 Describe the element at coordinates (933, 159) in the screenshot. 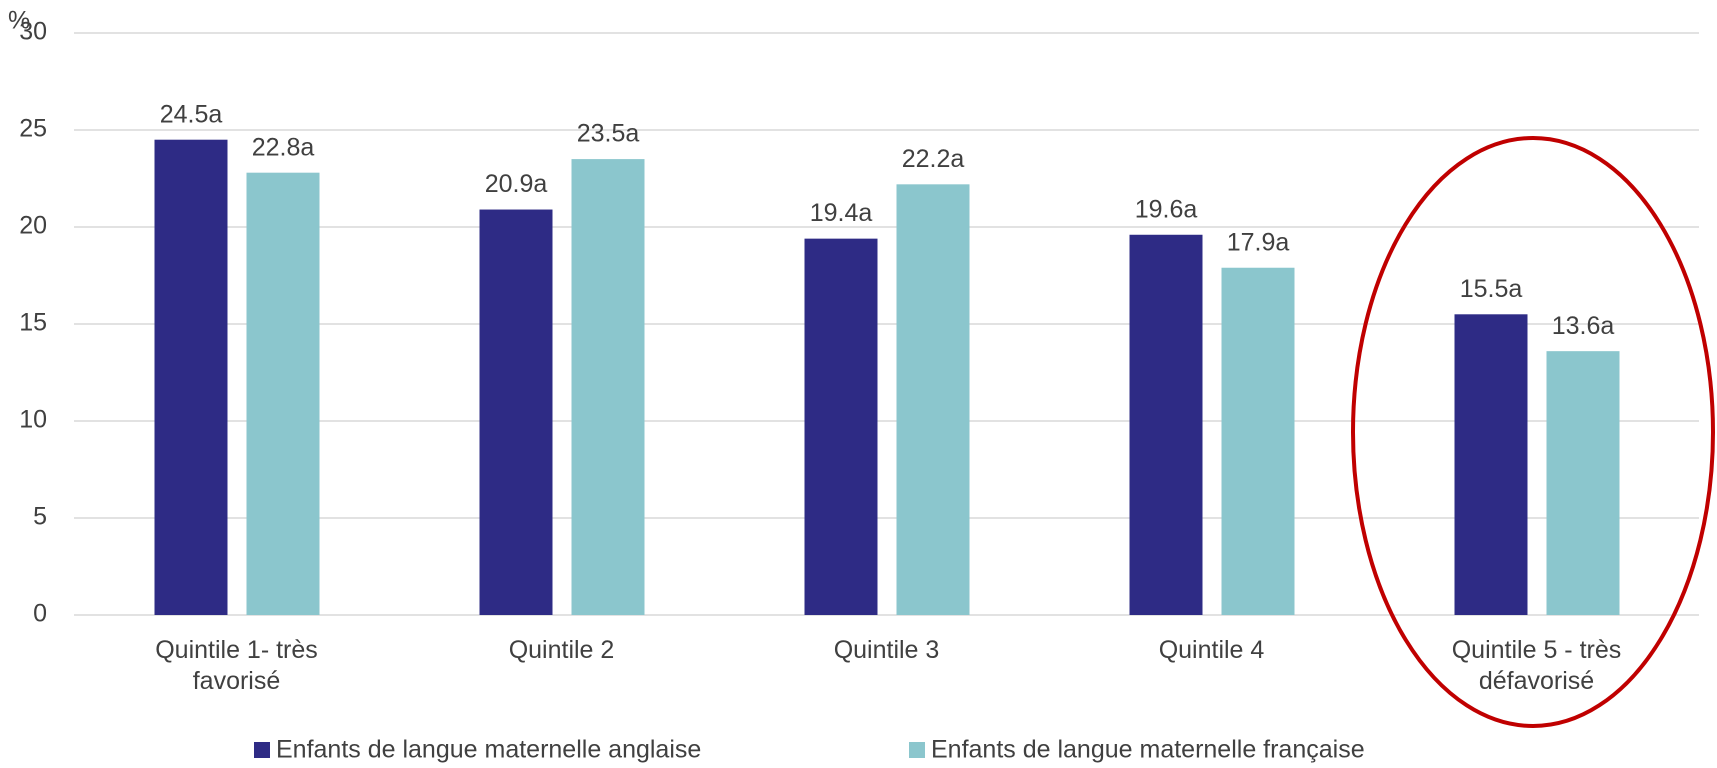

I see `data-label: 22.2a` at that location.